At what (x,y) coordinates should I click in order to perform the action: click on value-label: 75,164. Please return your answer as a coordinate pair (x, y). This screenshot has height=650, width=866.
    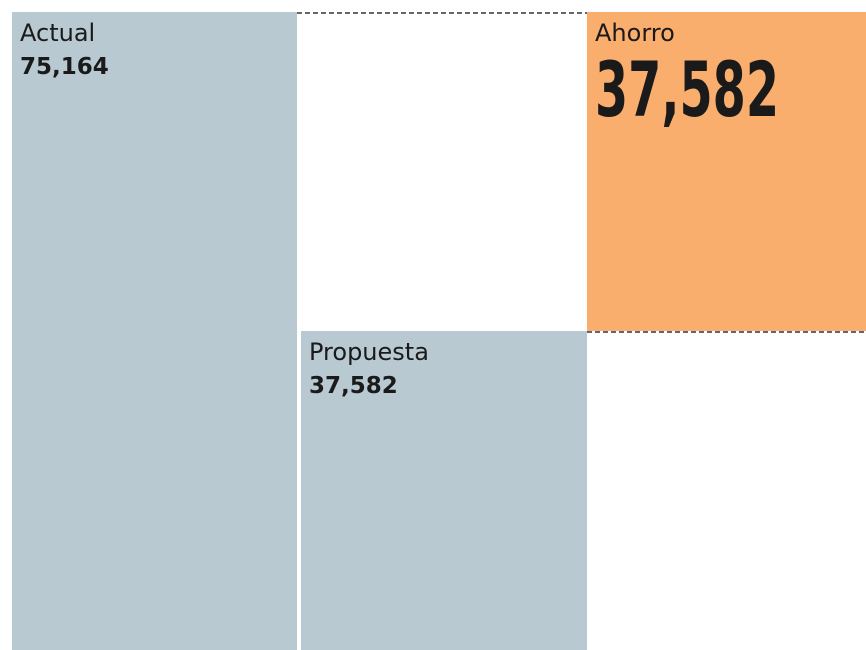
    Looking at the image, I should click on (64, 67).